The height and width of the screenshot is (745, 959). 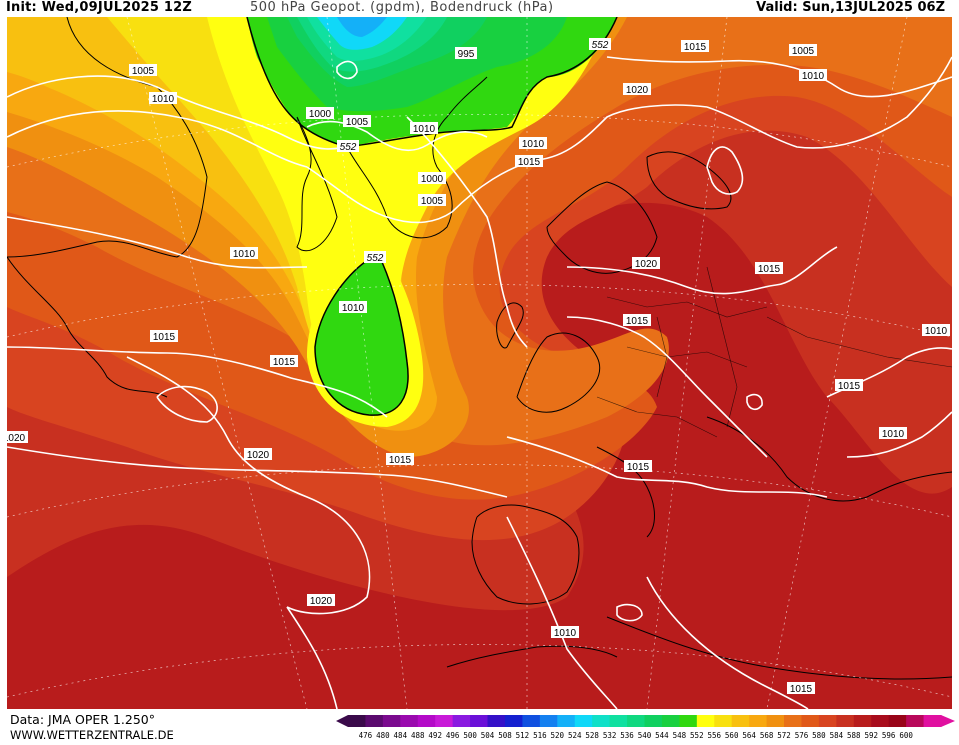 I want to click on svg-text: 1000, so click(x=432, y=179).